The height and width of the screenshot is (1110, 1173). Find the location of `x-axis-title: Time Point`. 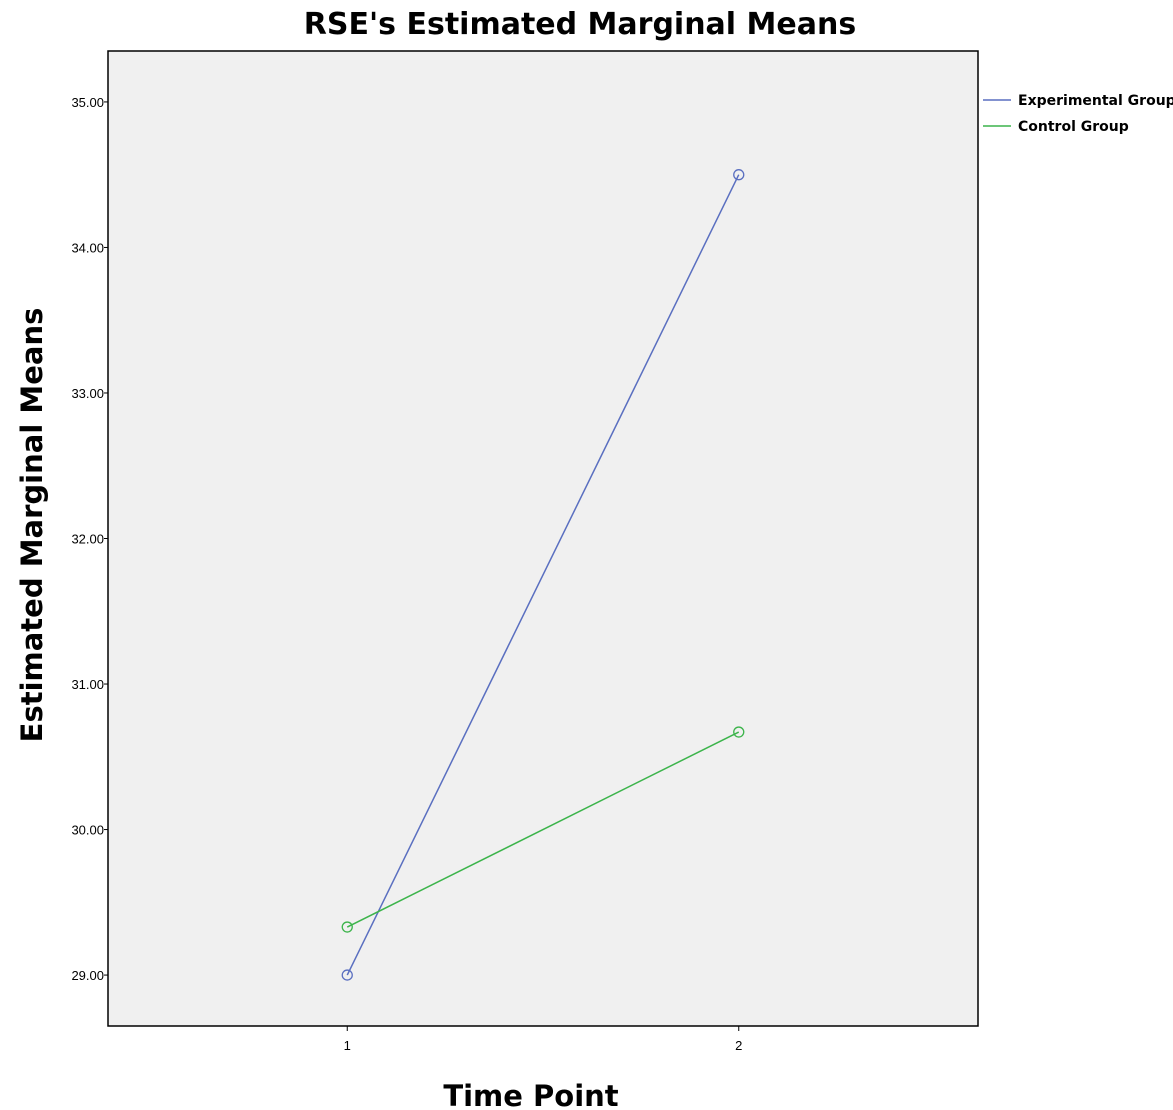

x-axis-title: Time Point is located at coordinates (530, 1094).